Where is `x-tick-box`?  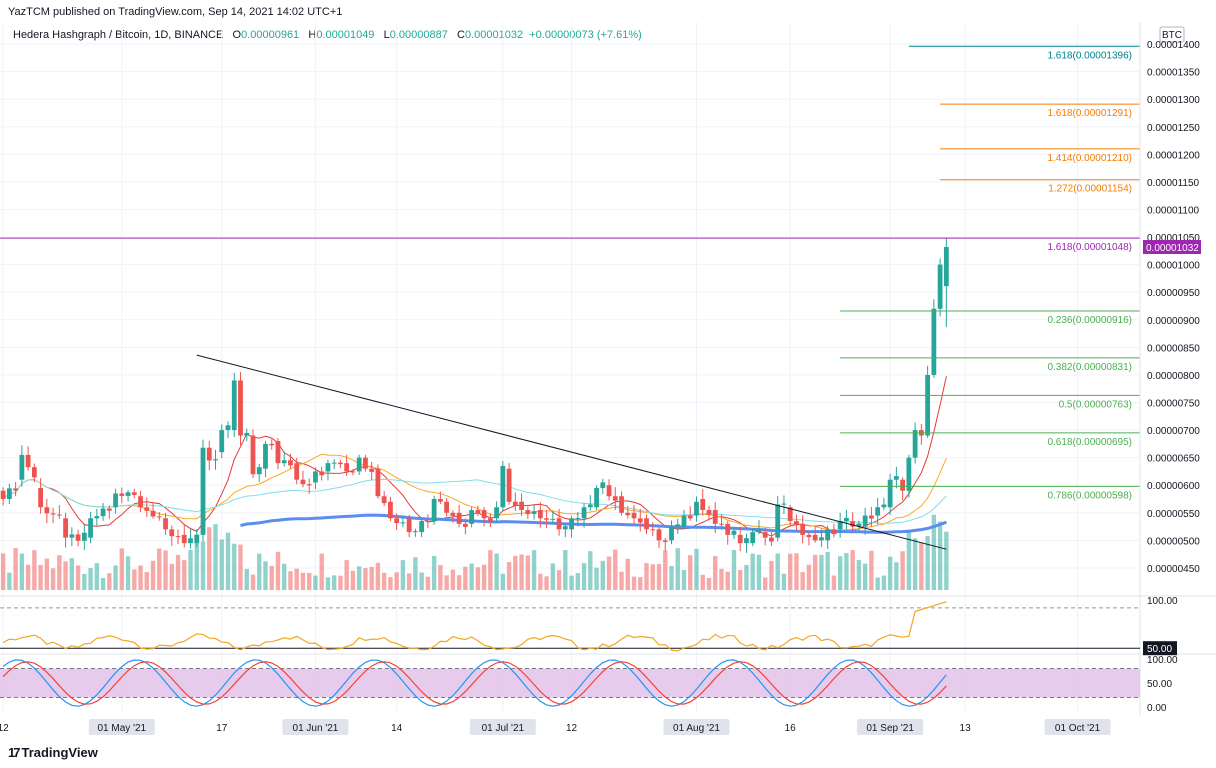 x-tick-box is located at coordinates (121, 727).